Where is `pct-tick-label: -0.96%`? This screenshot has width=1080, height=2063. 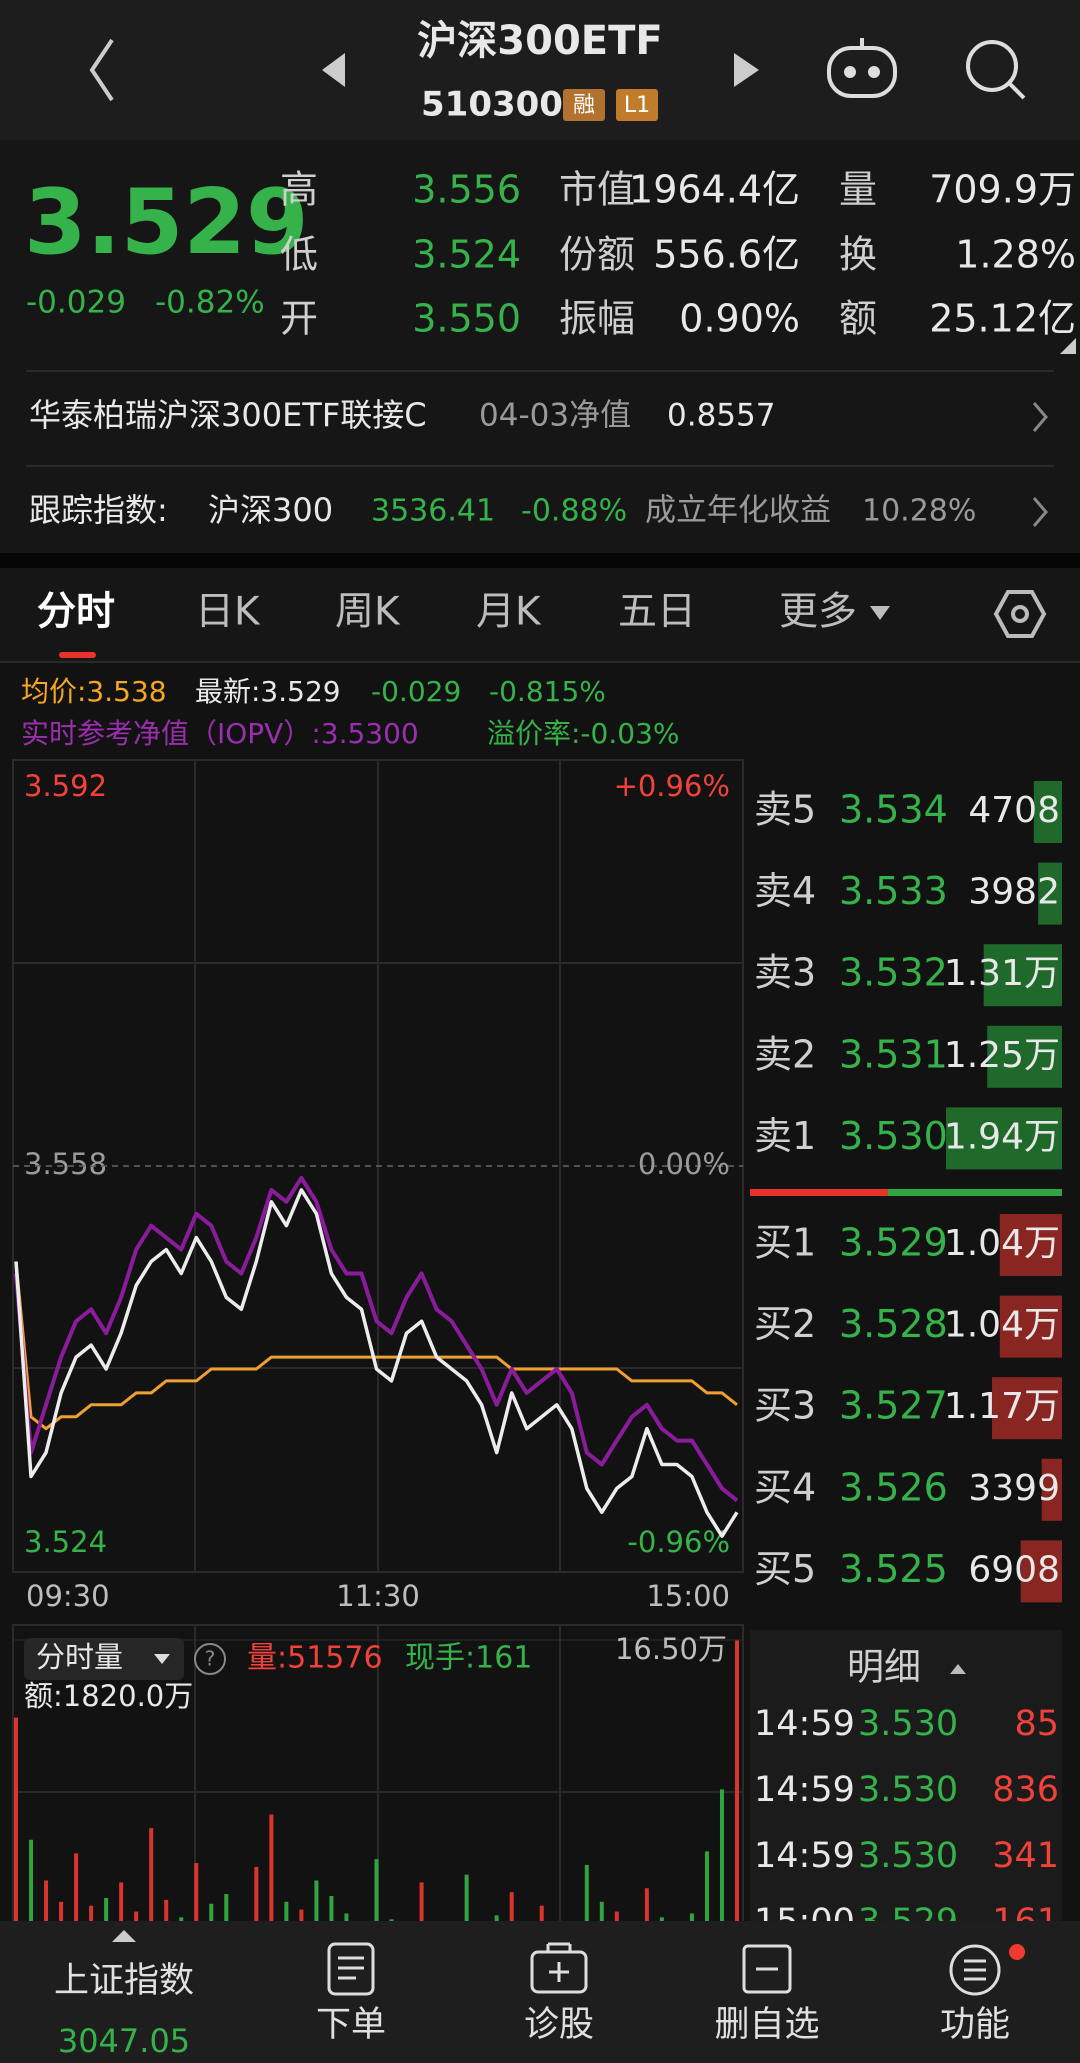
pct-tick-label: -0.96% is located at coordinates (678, 1542).